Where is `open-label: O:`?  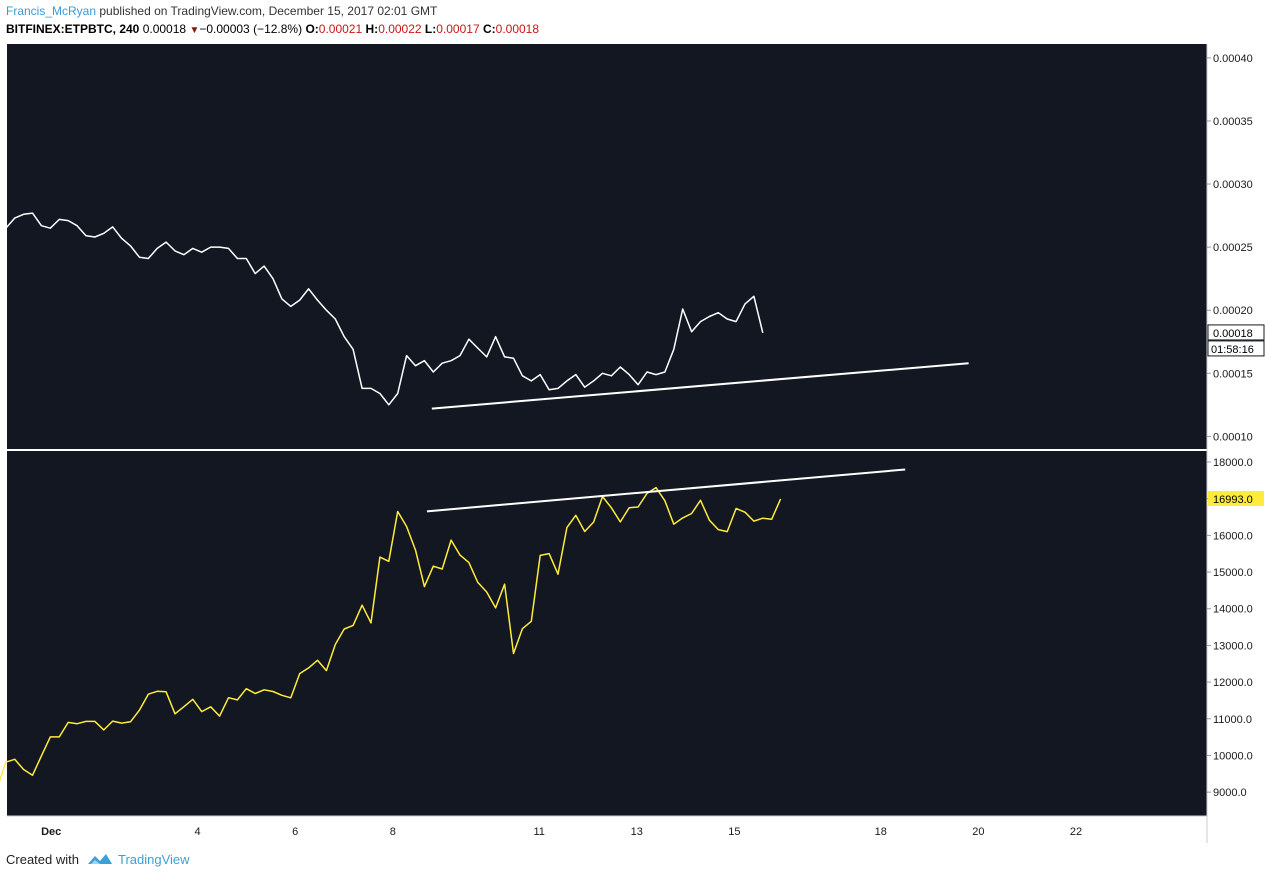 open-label: O: is located at coordinates (312, 29).